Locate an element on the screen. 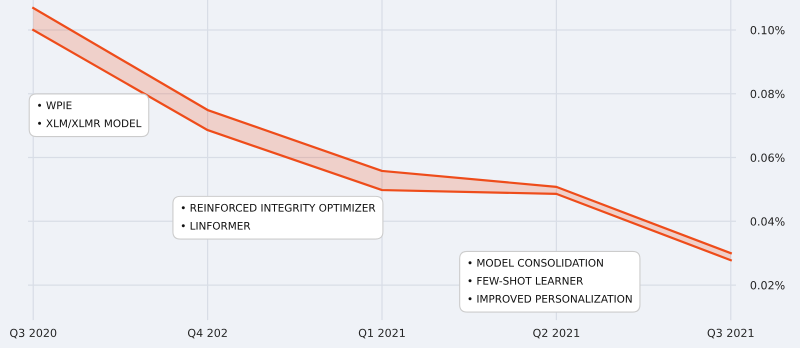  y-tick-label: 0.02% is located at coordinates (767, 285).